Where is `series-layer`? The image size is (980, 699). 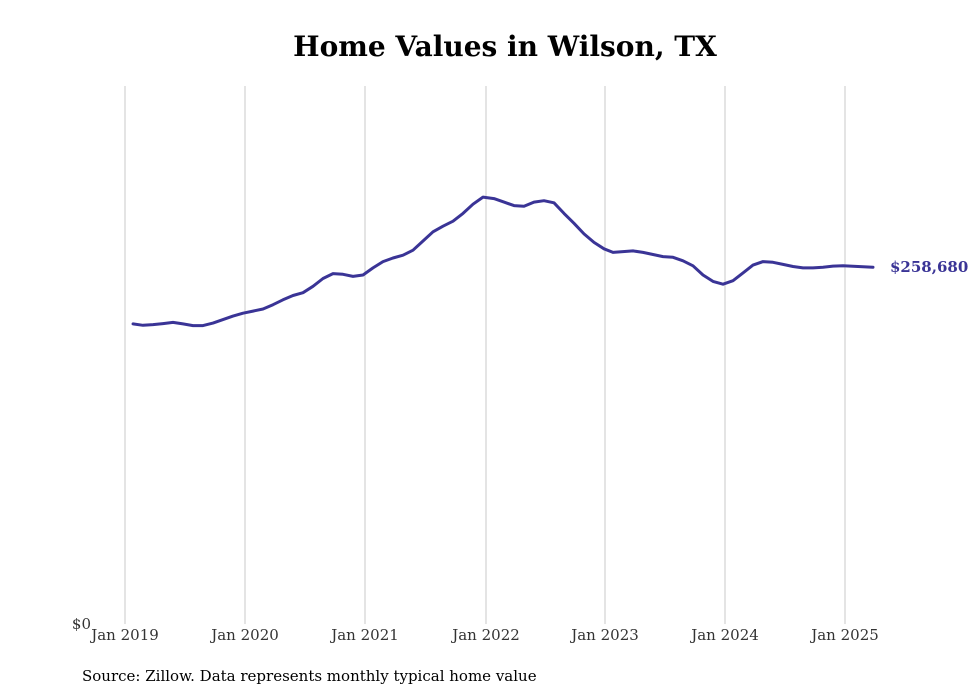
series-layer is located at coordinates (503, 261).